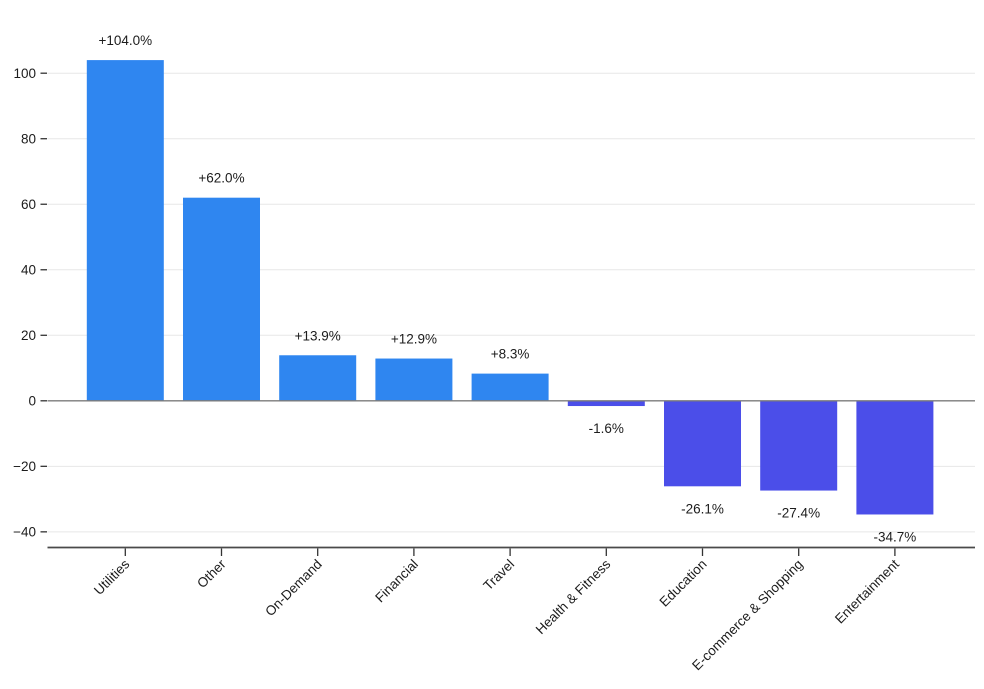 This screenshot has width=984, height=689. What do you see at coordinates (798, 513) in the screenshot?
I see `value-label-e-commerce-shopping: -27.4%` at bounding box center [798, 513].